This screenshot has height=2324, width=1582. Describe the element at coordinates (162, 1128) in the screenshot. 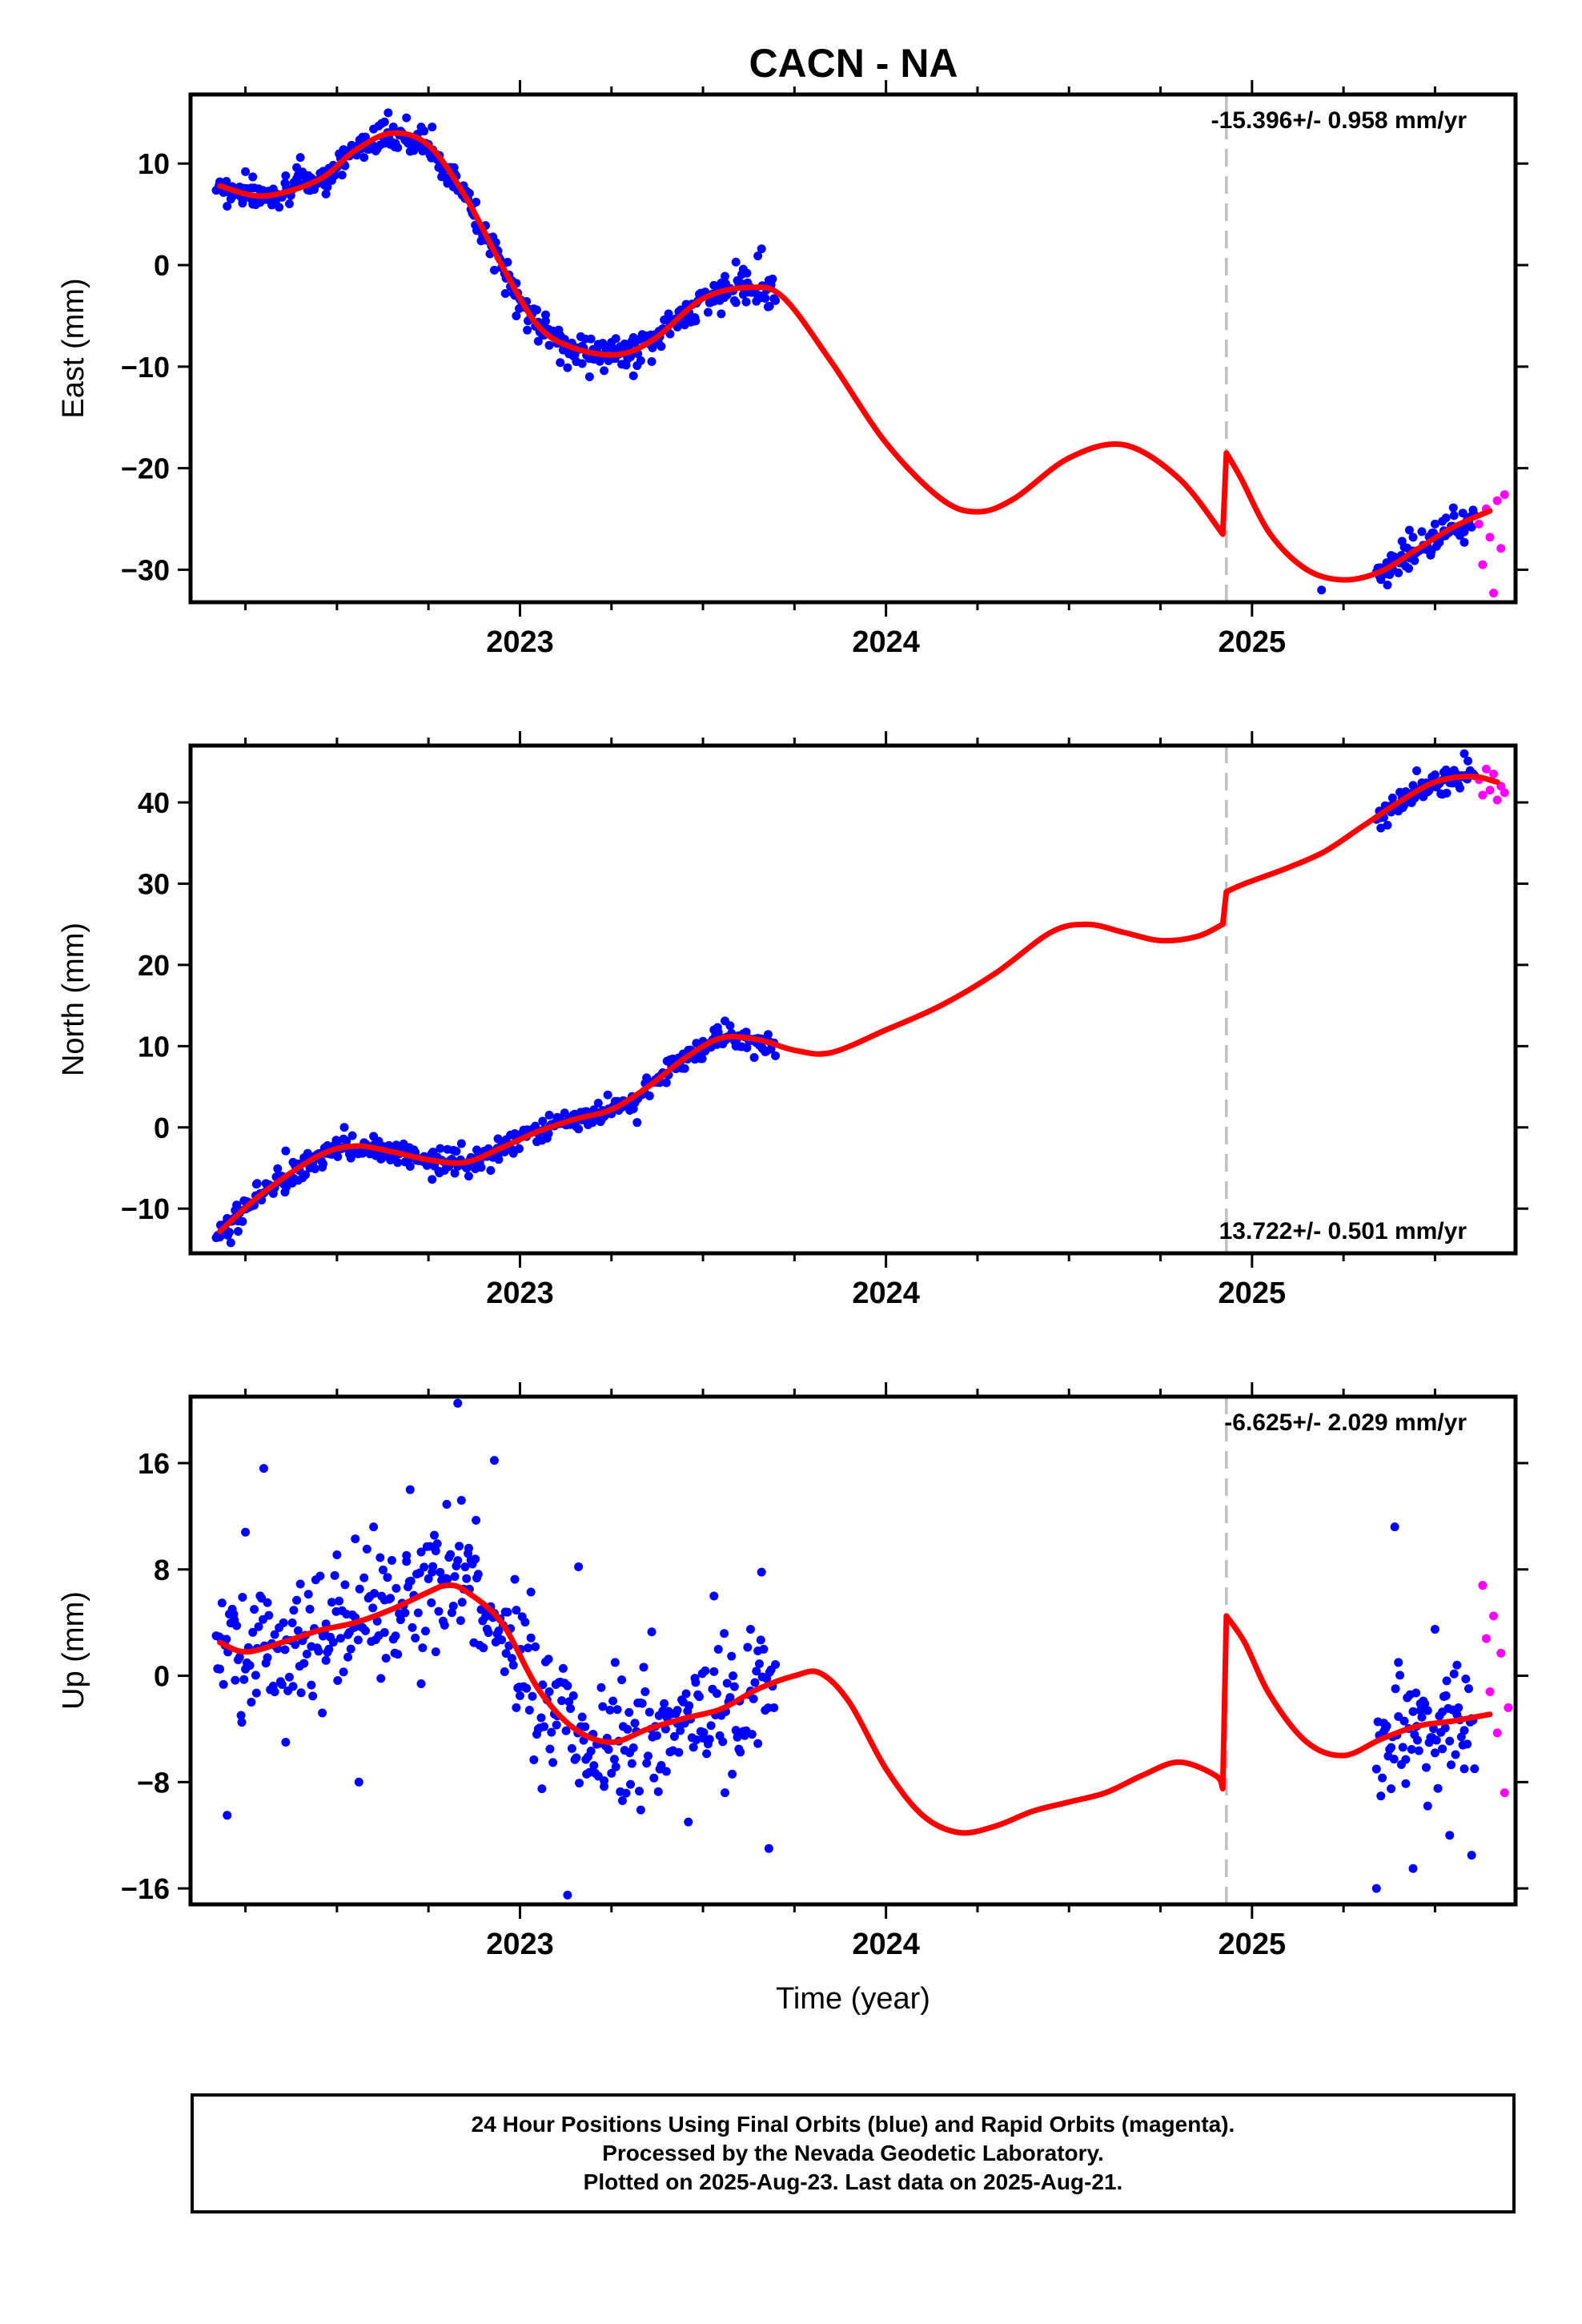

I see `y-tick-label: 0` at that location.